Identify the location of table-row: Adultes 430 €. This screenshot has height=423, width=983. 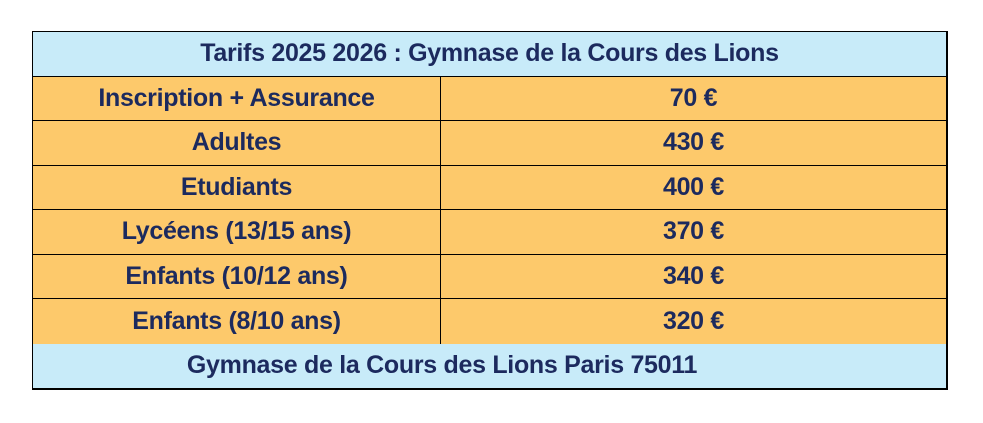
(489, 143).